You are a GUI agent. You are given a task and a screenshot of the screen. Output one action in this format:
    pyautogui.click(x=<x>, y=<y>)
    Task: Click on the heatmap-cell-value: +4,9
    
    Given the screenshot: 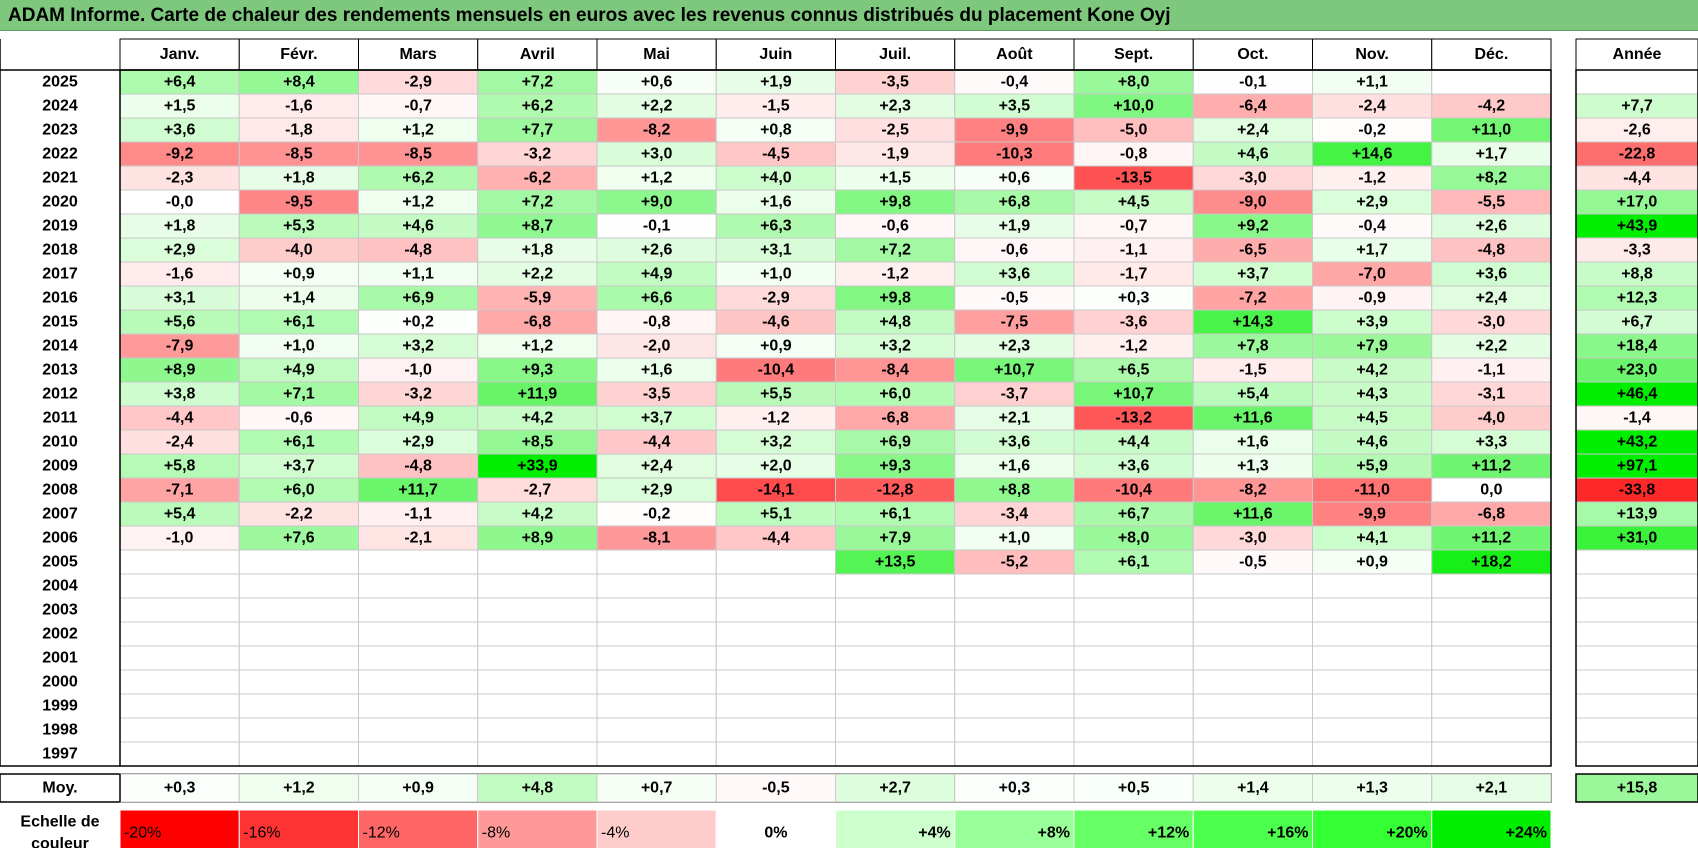 What is the action you would take?
    pyautogui.click(x=299, y=370)
    